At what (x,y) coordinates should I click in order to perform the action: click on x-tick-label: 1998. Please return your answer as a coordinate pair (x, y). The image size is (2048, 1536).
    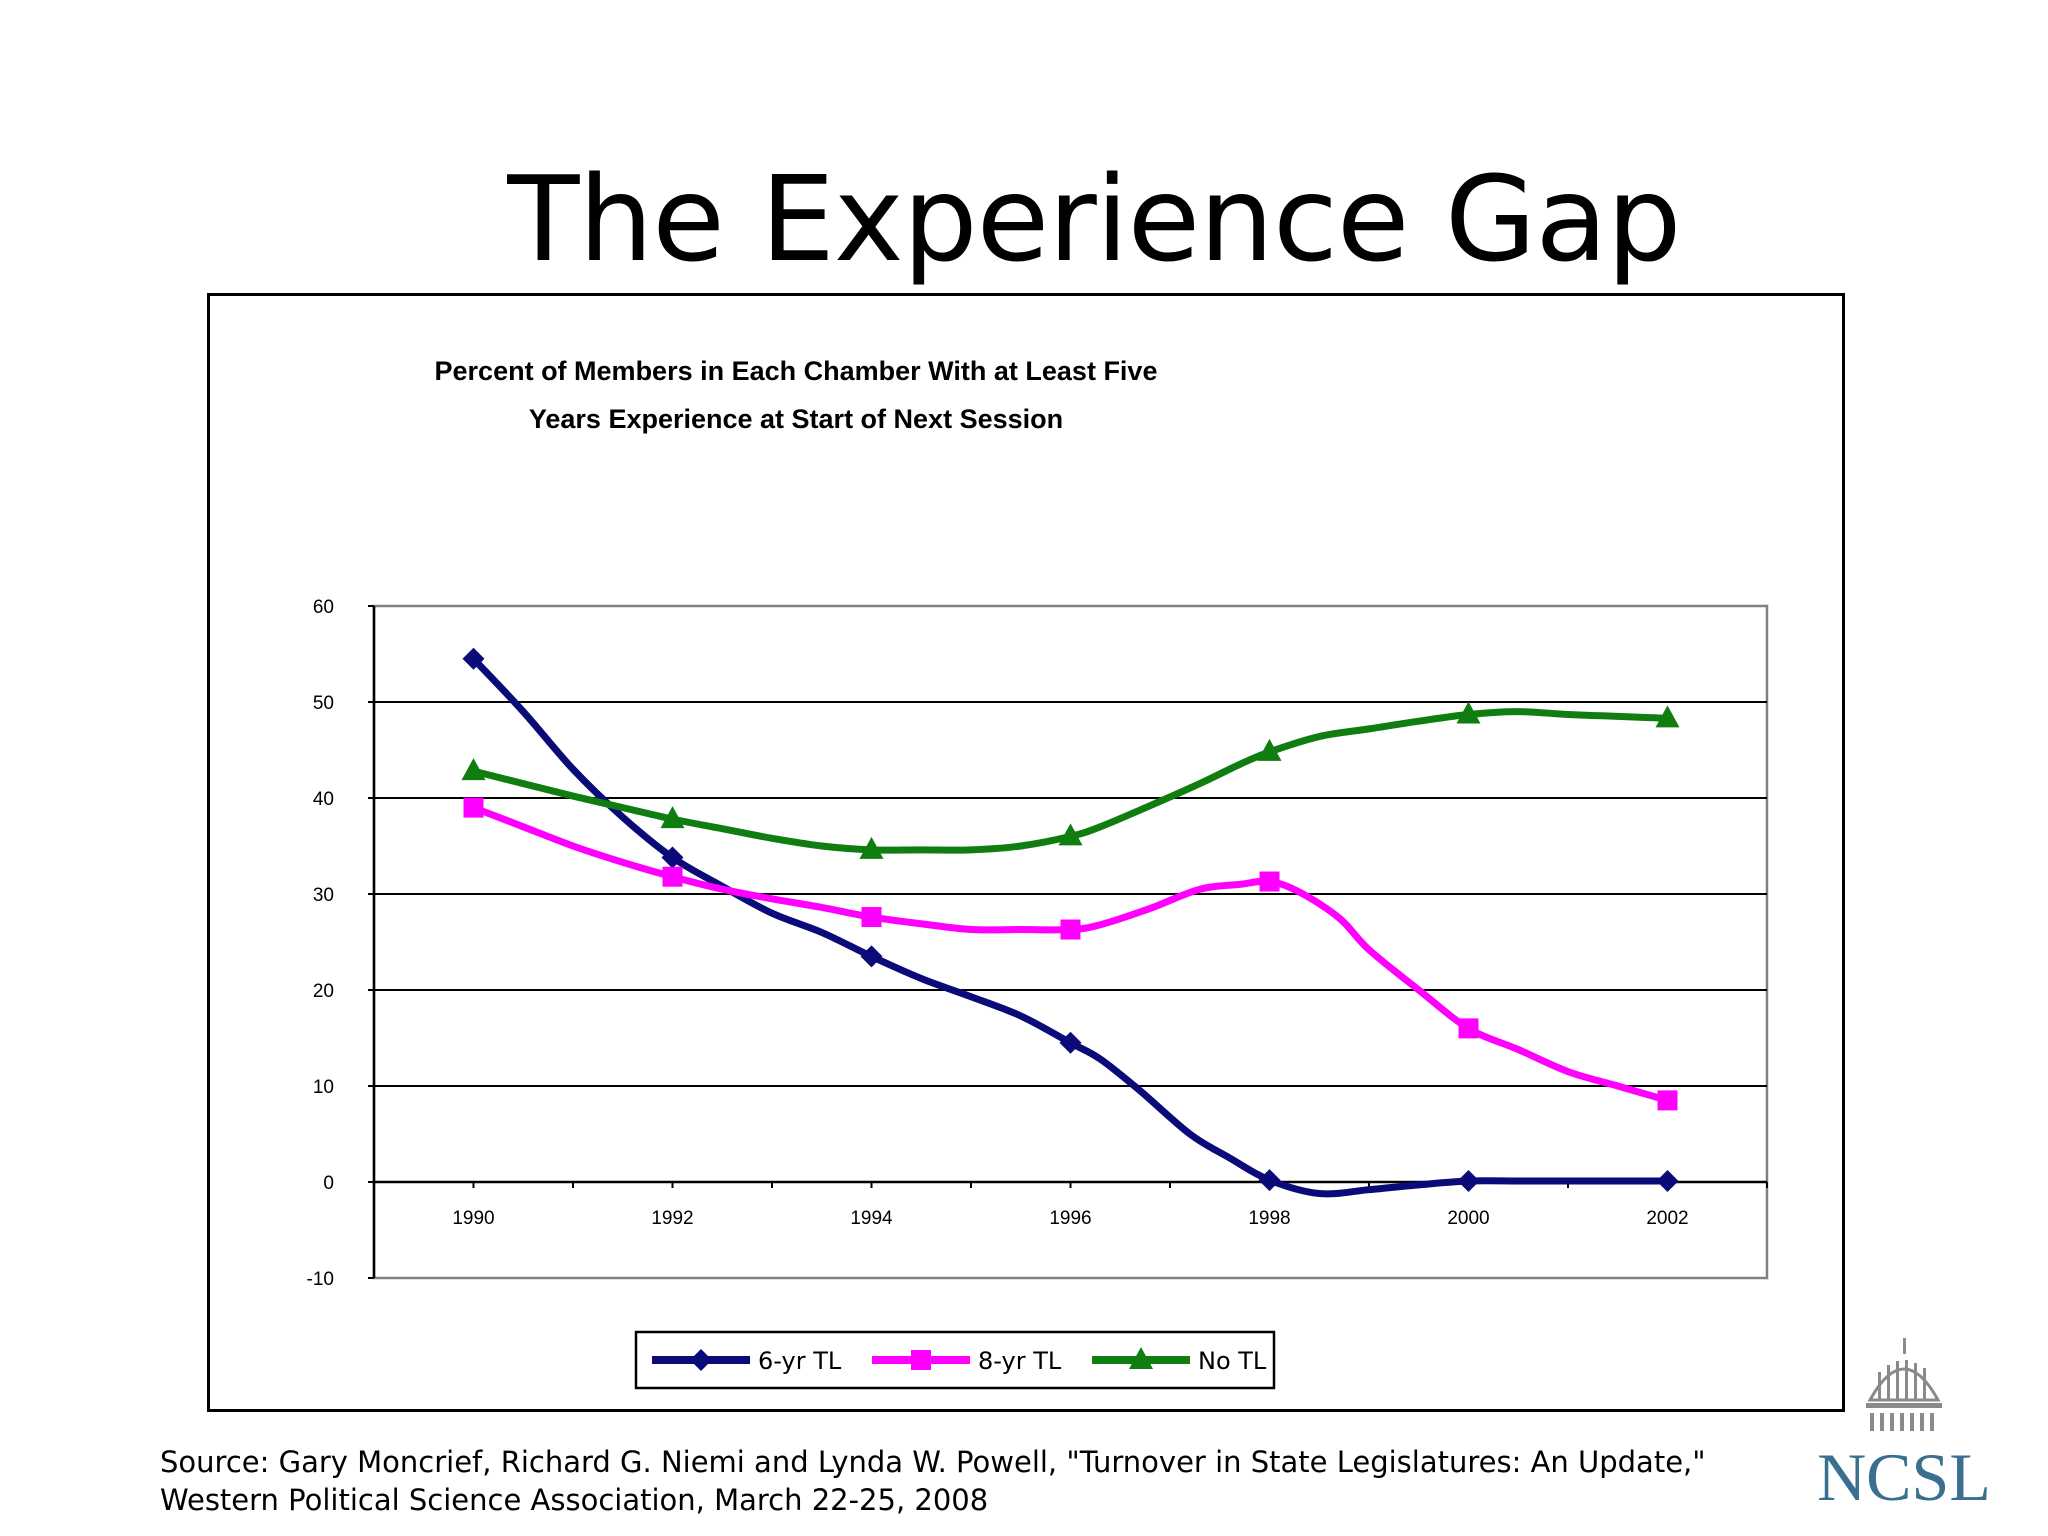
    Looking at the image, I should click on (1269, 1218).